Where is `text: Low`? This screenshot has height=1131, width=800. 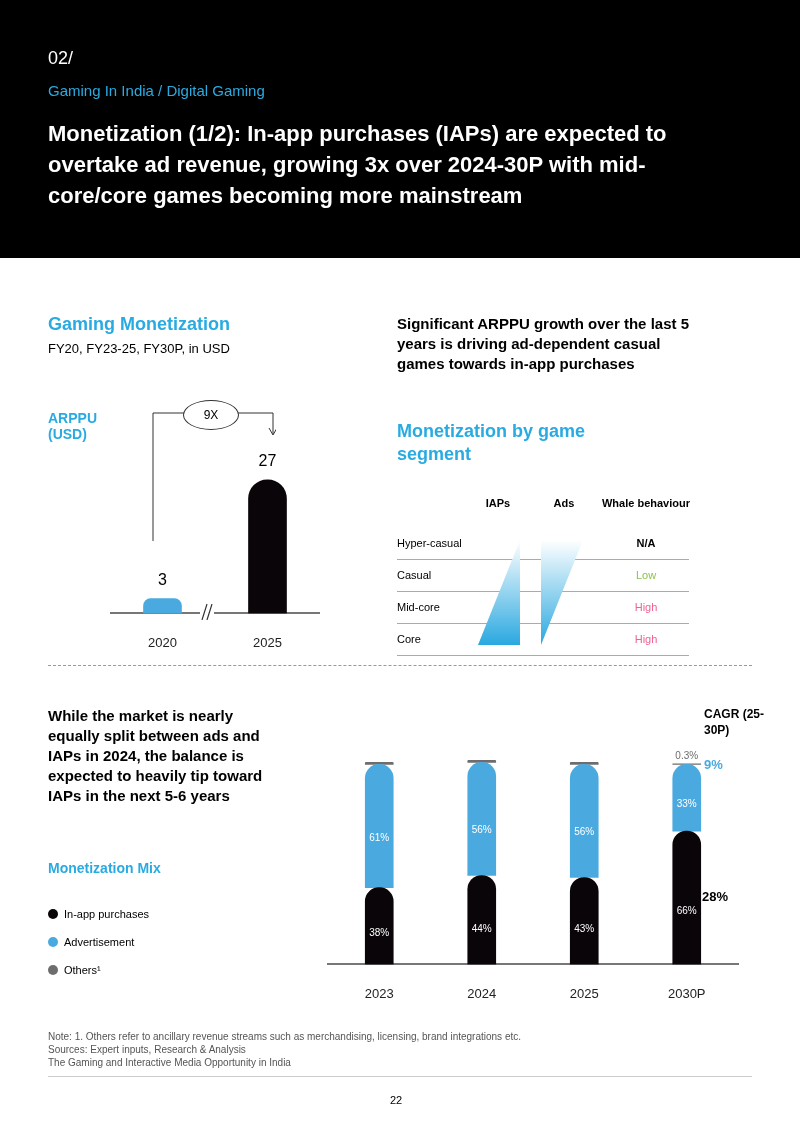 text: Low is located at coordinates (646, 575).